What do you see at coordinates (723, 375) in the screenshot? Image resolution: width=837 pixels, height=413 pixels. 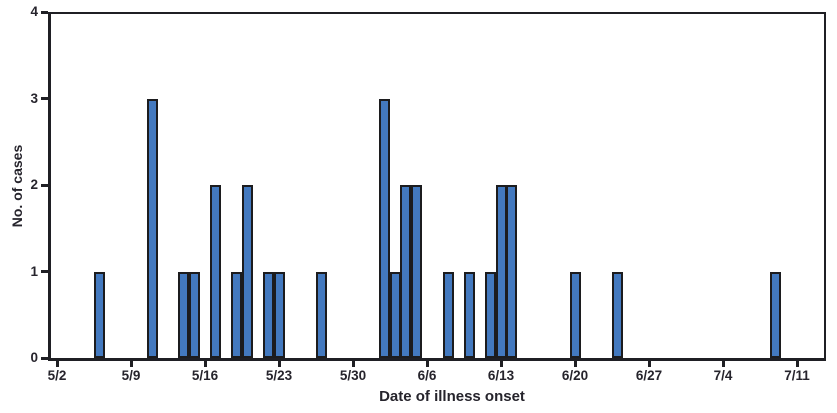 I see `x-tick-label: 7/4` at bounding box center [723, 375].